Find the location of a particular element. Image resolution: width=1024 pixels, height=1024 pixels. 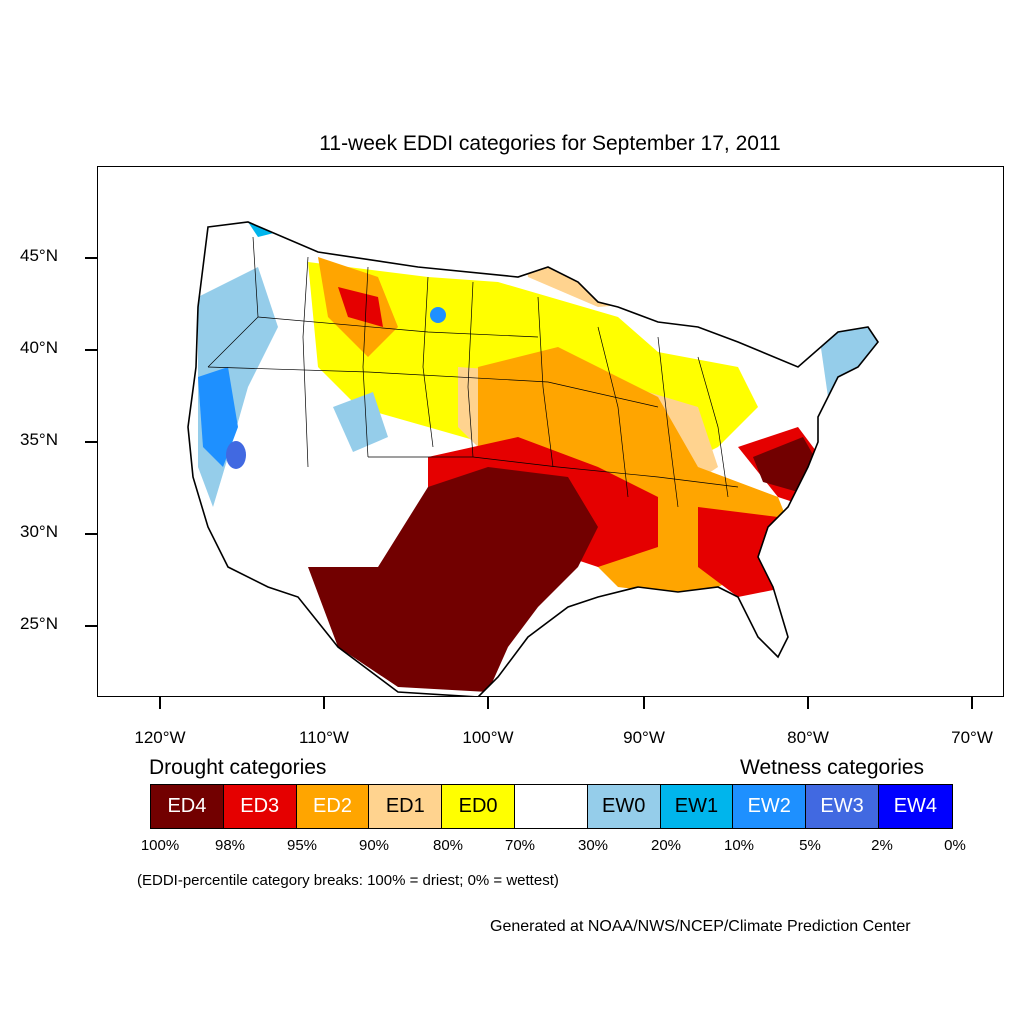

legend-label-ew1: EW1 is located at coordinates (696, 806).